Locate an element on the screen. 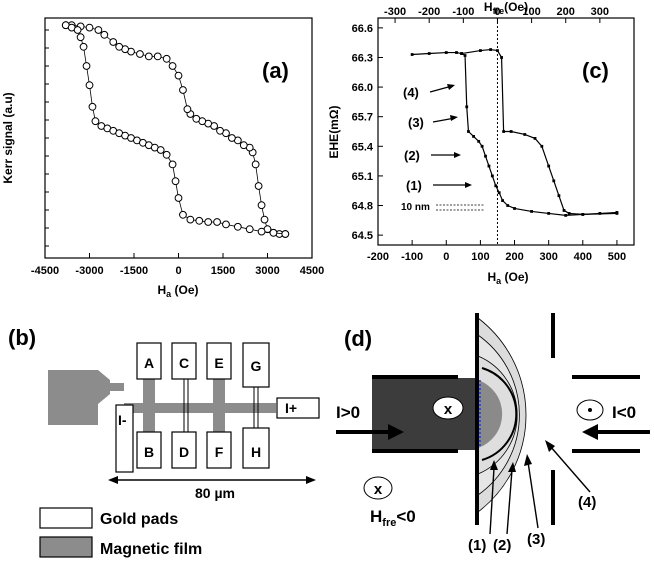  pad-i-minus is located at coordinates (124, 438).